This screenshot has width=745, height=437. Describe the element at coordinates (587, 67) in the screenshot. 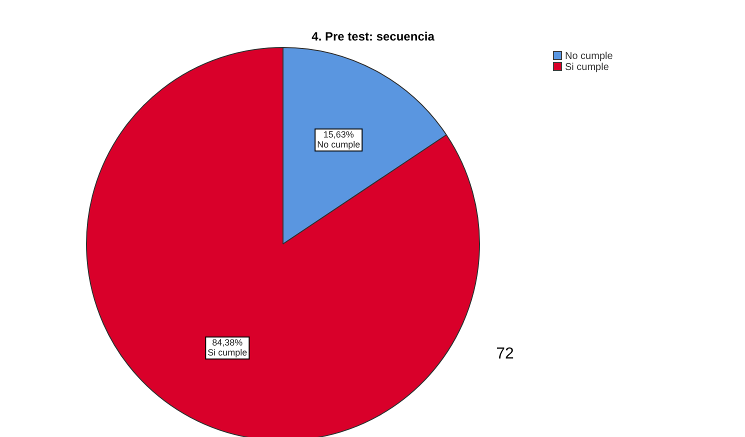

I see `legend-label: Si cumple` at that location.